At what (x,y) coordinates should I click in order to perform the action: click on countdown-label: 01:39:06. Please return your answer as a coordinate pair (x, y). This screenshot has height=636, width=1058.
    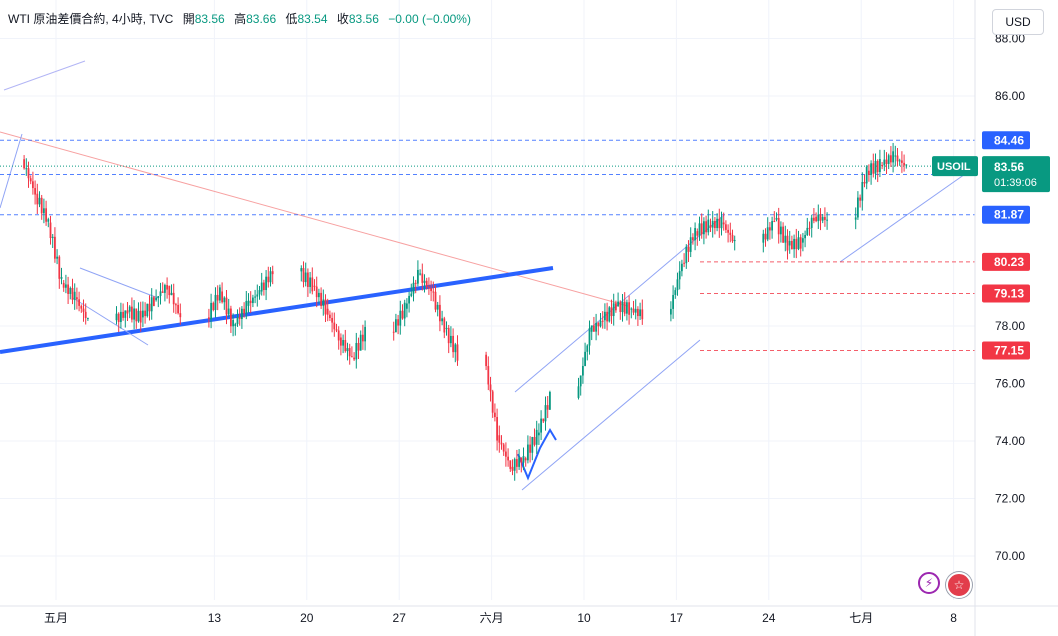
    Looking at the image, I should click on (1015, 183).